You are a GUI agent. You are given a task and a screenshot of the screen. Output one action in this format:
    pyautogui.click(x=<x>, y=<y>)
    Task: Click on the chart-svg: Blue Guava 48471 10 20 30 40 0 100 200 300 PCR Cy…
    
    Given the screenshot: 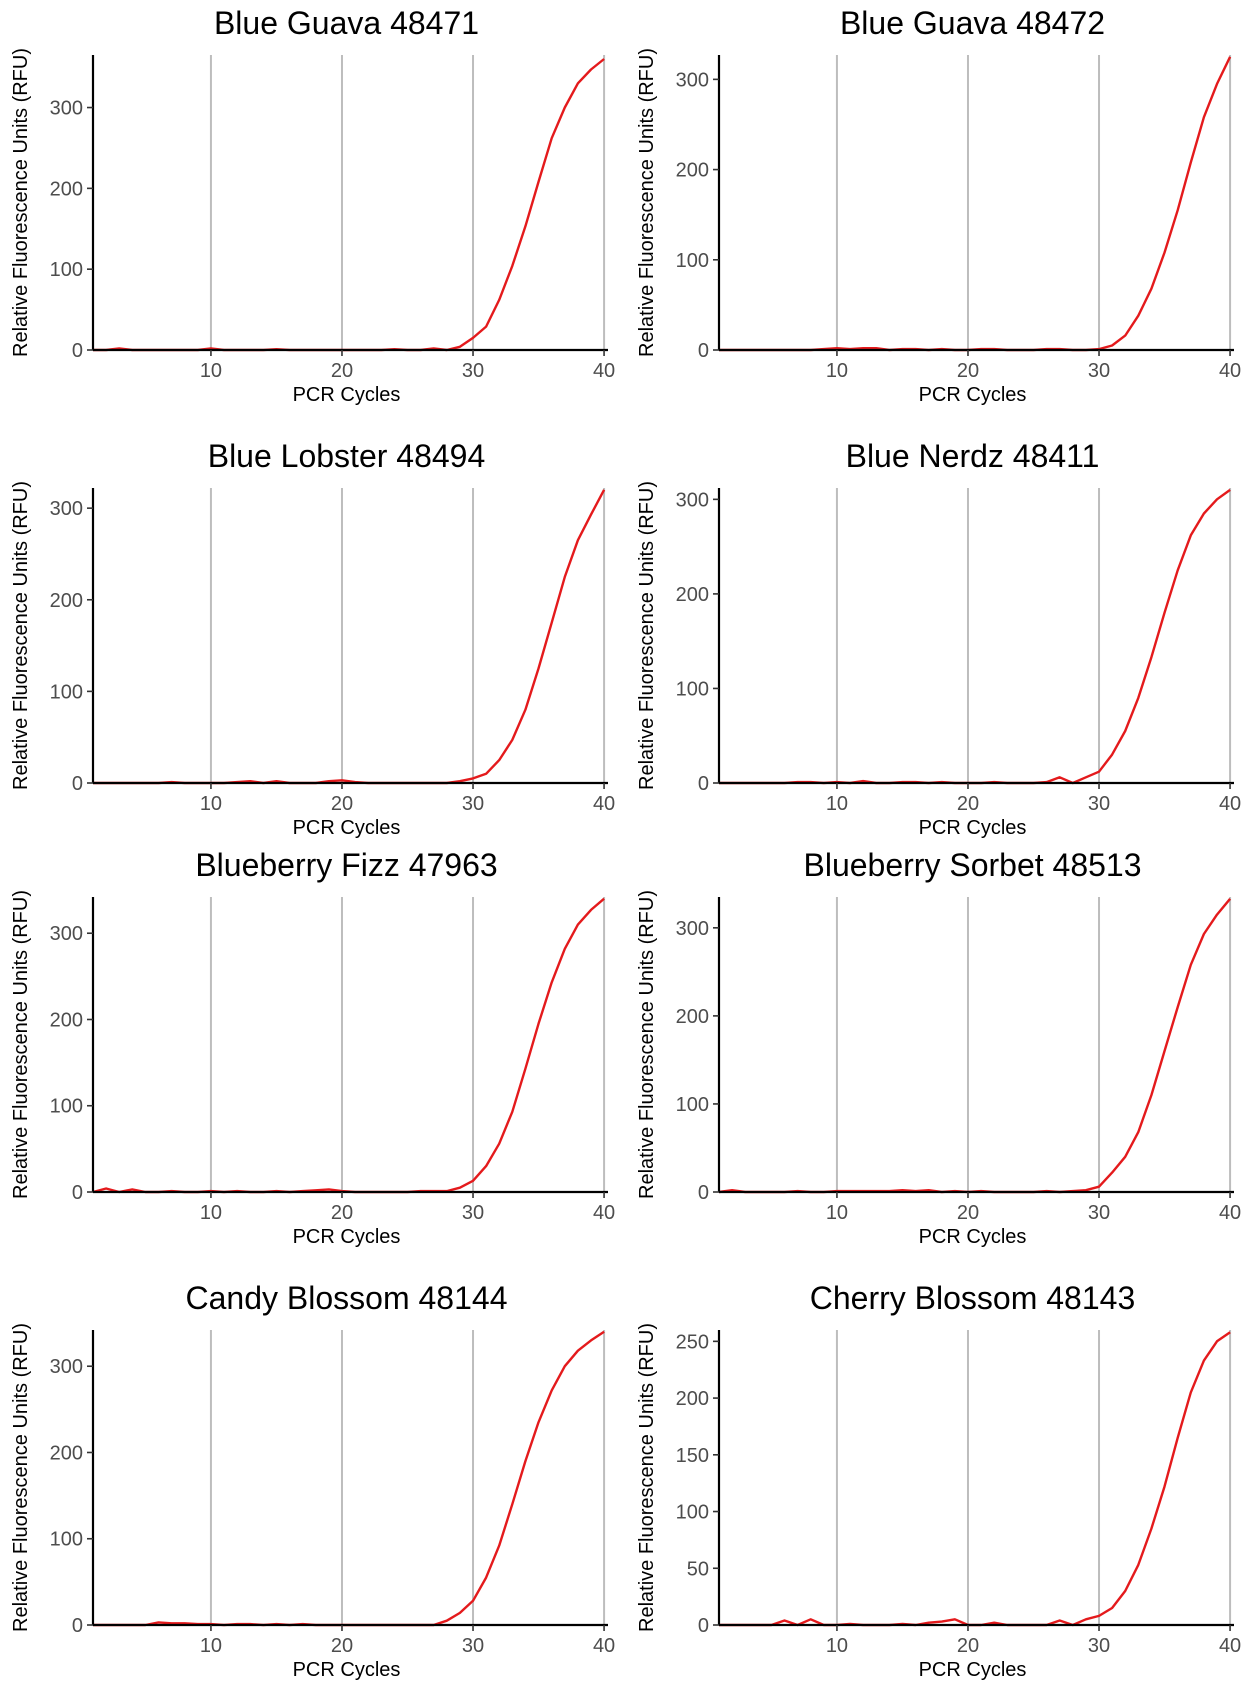 What is the action you would take?
    pyautogui.click(x=312, y=205)
    